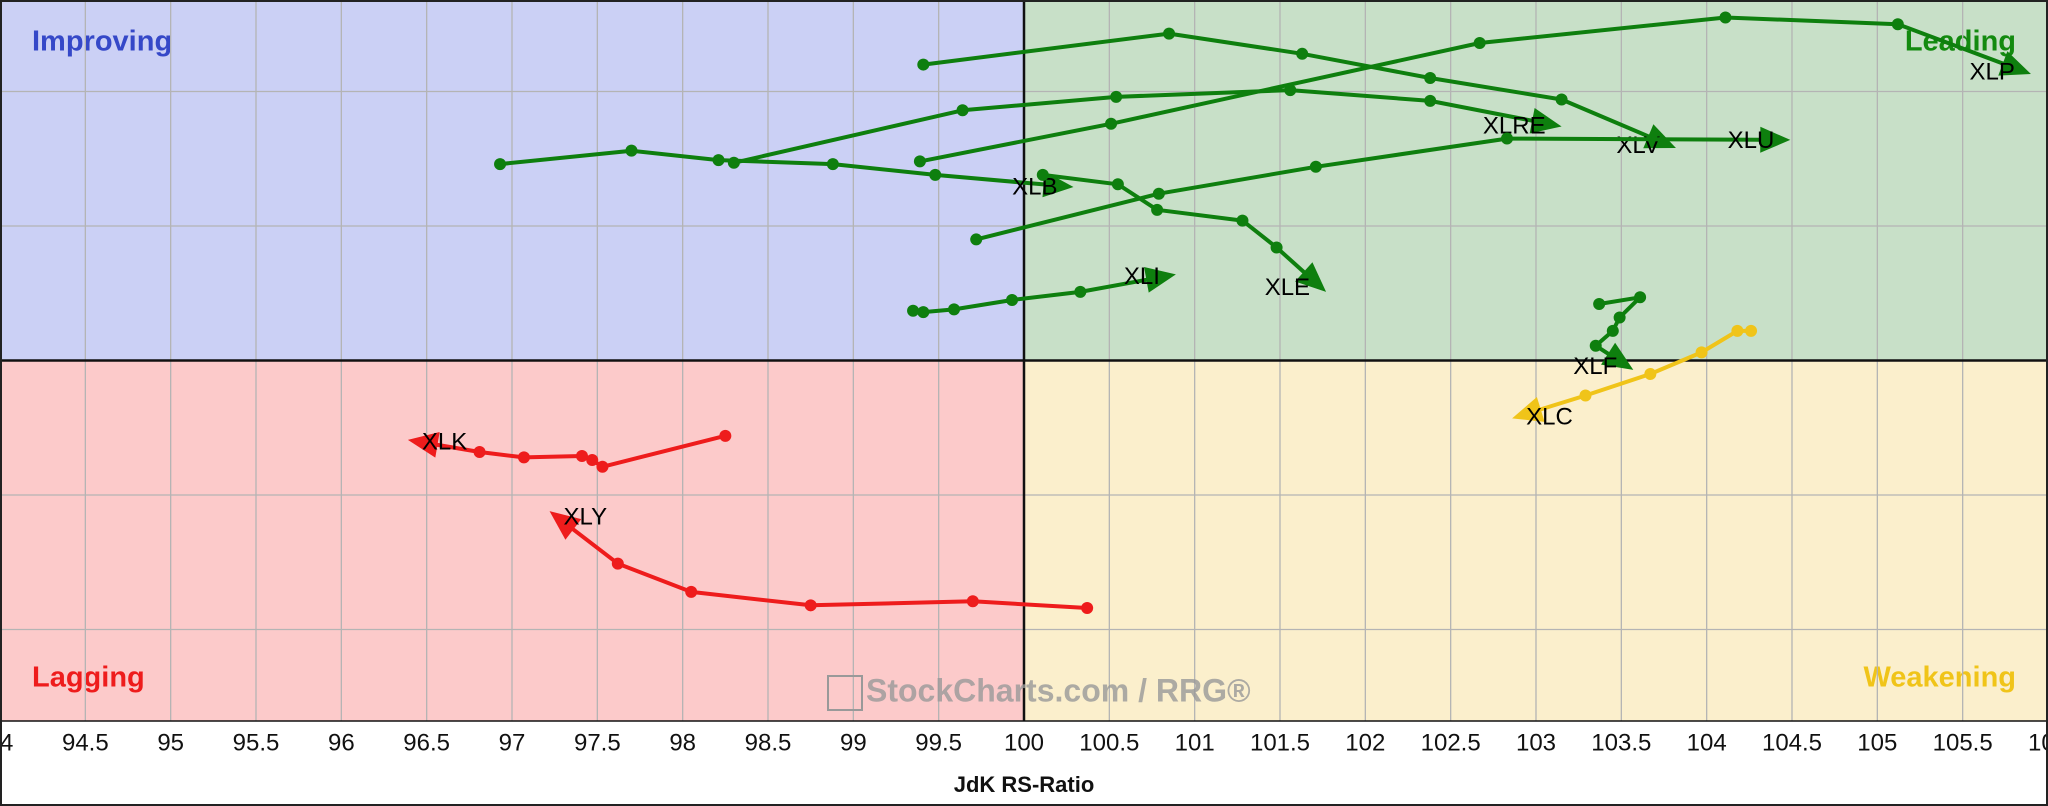 The width and height of the screenshot is (2048, 806). Describe the element at coordinates (1514, 125) in the screenshot. I see `series-label: XLRE` at that location.